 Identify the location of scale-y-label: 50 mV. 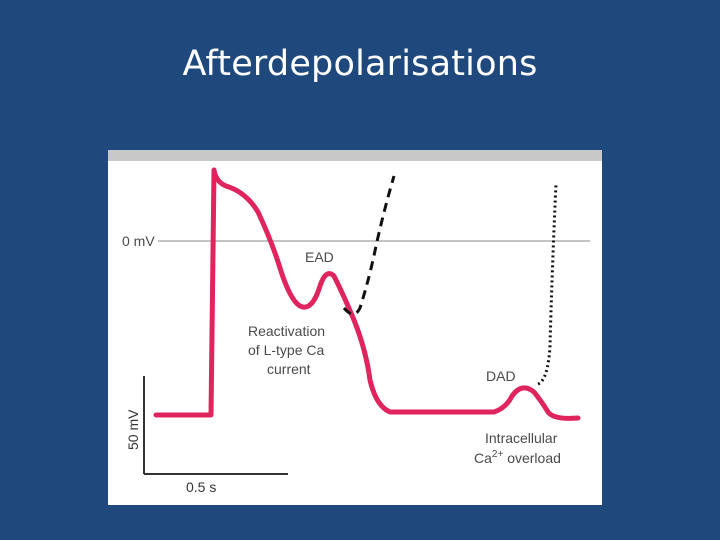
(133, 429).